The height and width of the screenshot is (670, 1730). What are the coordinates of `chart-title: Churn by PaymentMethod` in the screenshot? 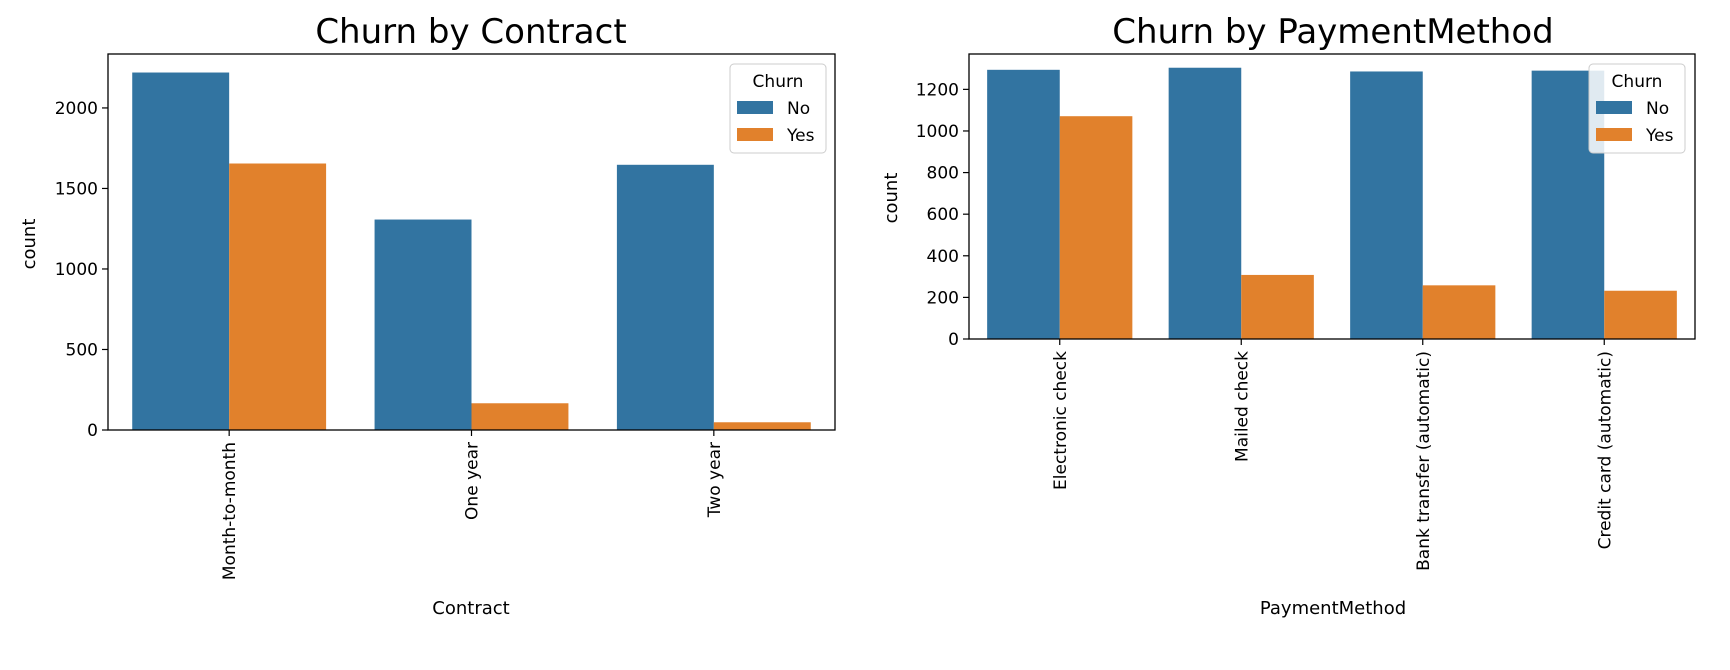 It's located at (1332, 32).